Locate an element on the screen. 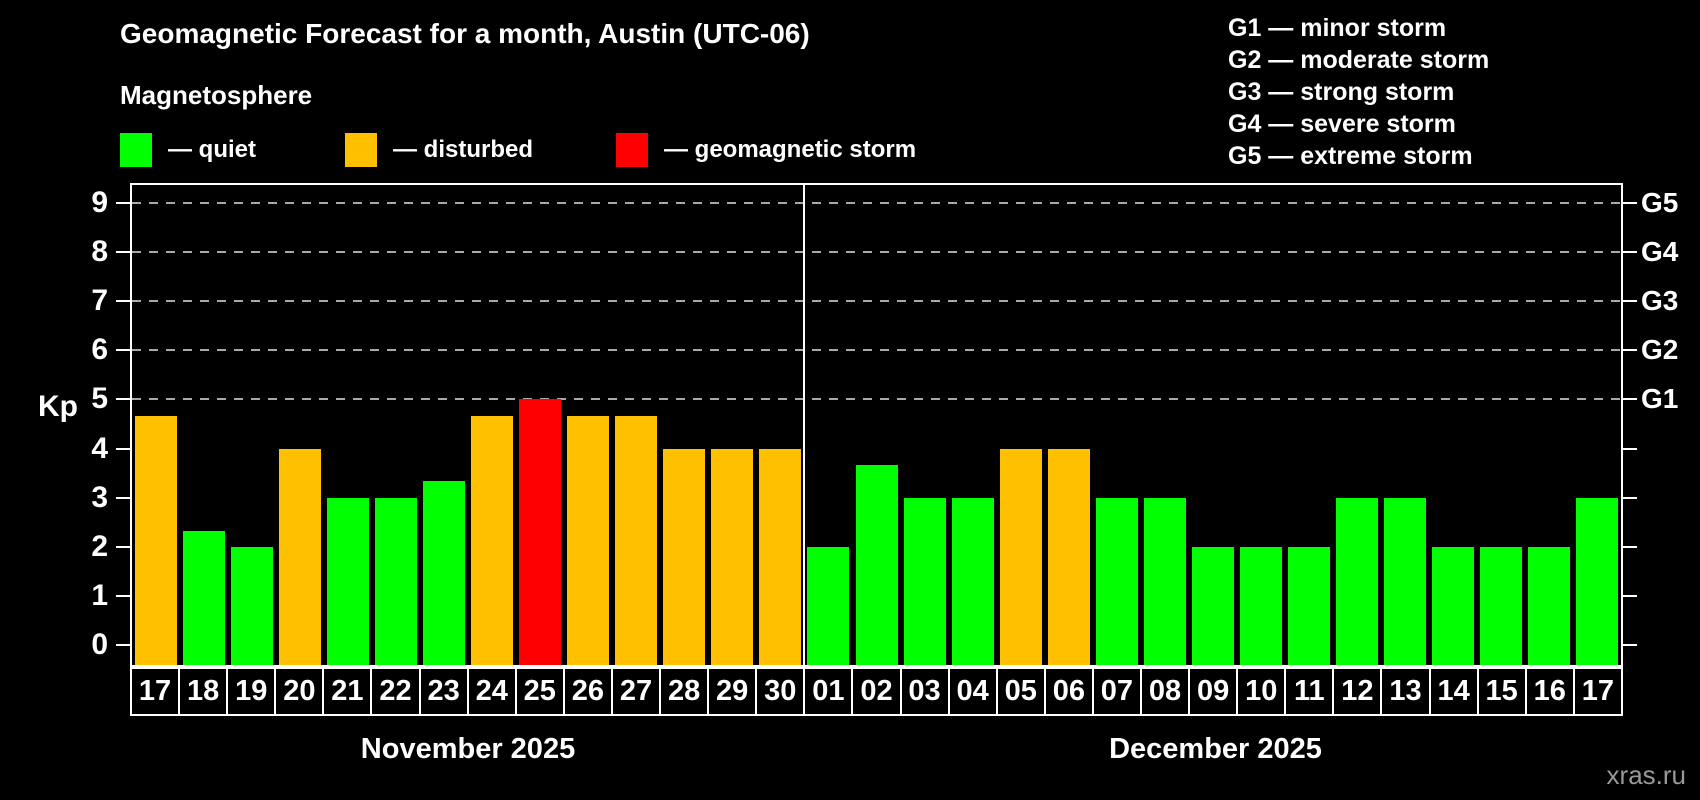 This screenshot has width=1700, height=800. day-label-nov-21: 21 is located at coordinates (347, 691).